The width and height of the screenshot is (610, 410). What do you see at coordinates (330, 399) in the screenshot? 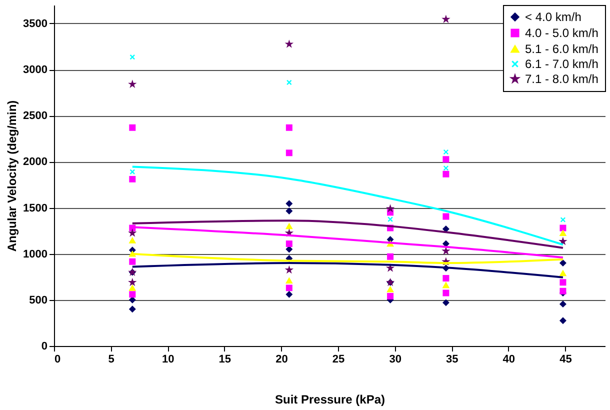
I see `x-axis-title: Suit Pressure (kPa)` at bounding box center [330, 399].